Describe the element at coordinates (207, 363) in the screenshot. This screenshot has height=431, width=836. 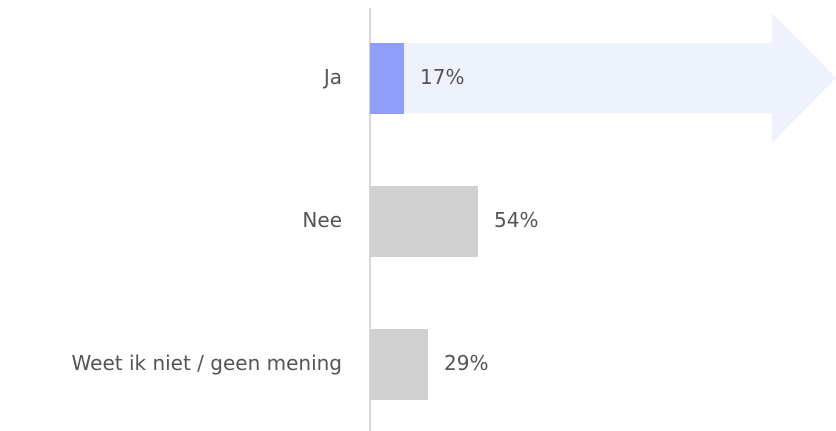
I see `category-label: Weet ik niet / geen mening` at that location.